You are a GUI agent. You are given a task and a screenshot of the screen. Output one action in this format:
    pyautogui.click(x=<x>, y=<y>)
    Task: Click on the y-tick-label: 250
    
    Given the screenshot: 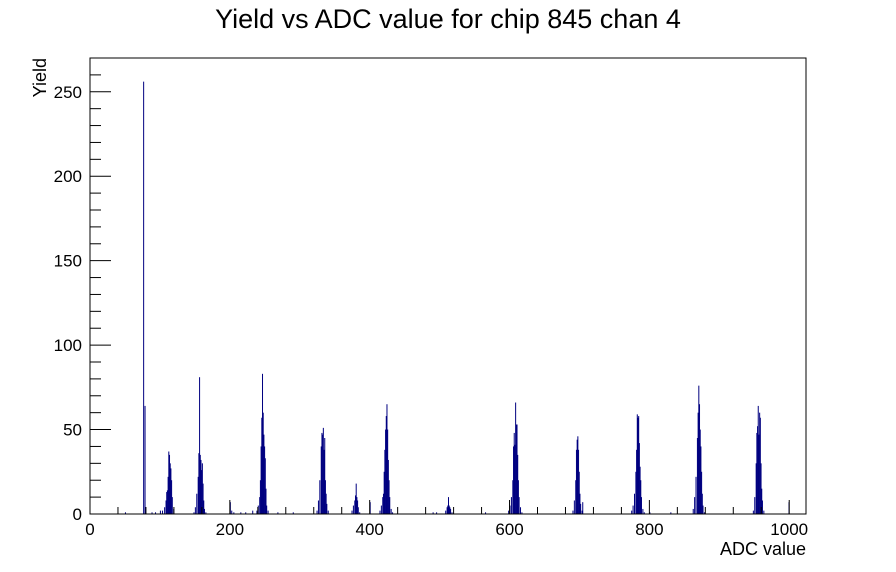 What is the action you would take?
    pyautogui.click(x=68, y=92)
    